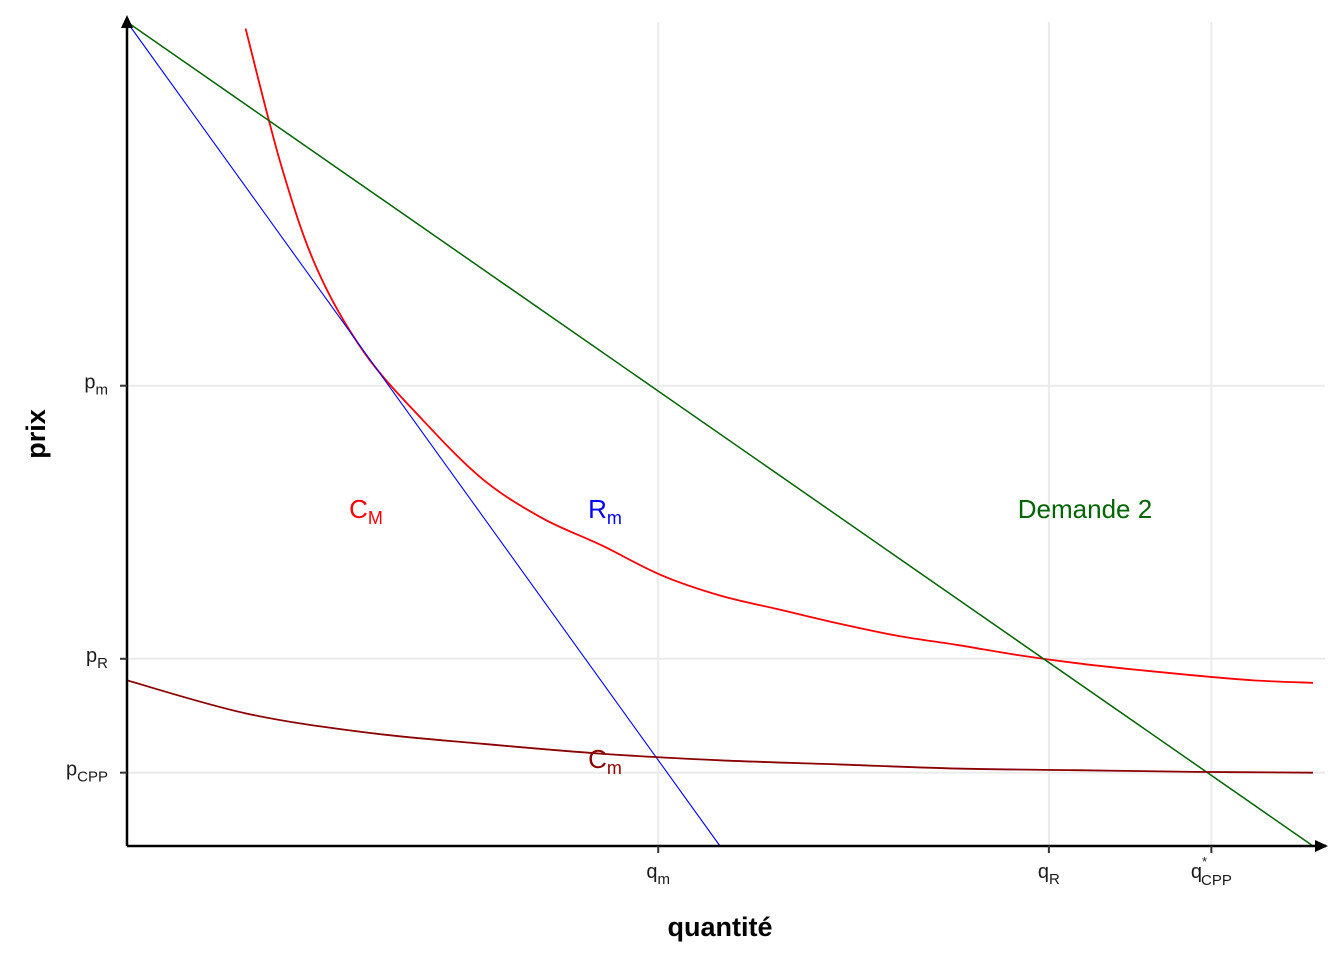 The height and width of the screenshot is (960, 1344). I want to click on y-tick-label-2: pCPP, so click(87, 772).